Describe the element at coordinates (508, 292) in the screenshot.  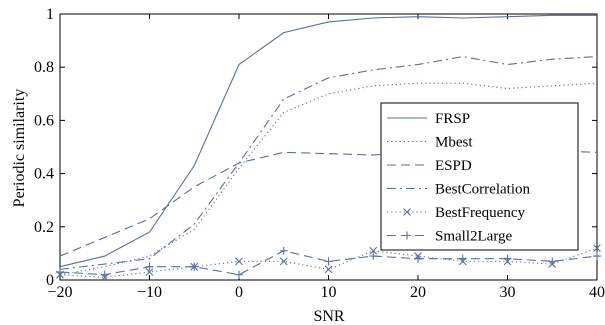
I see `x-tick-label: 30` at that location.